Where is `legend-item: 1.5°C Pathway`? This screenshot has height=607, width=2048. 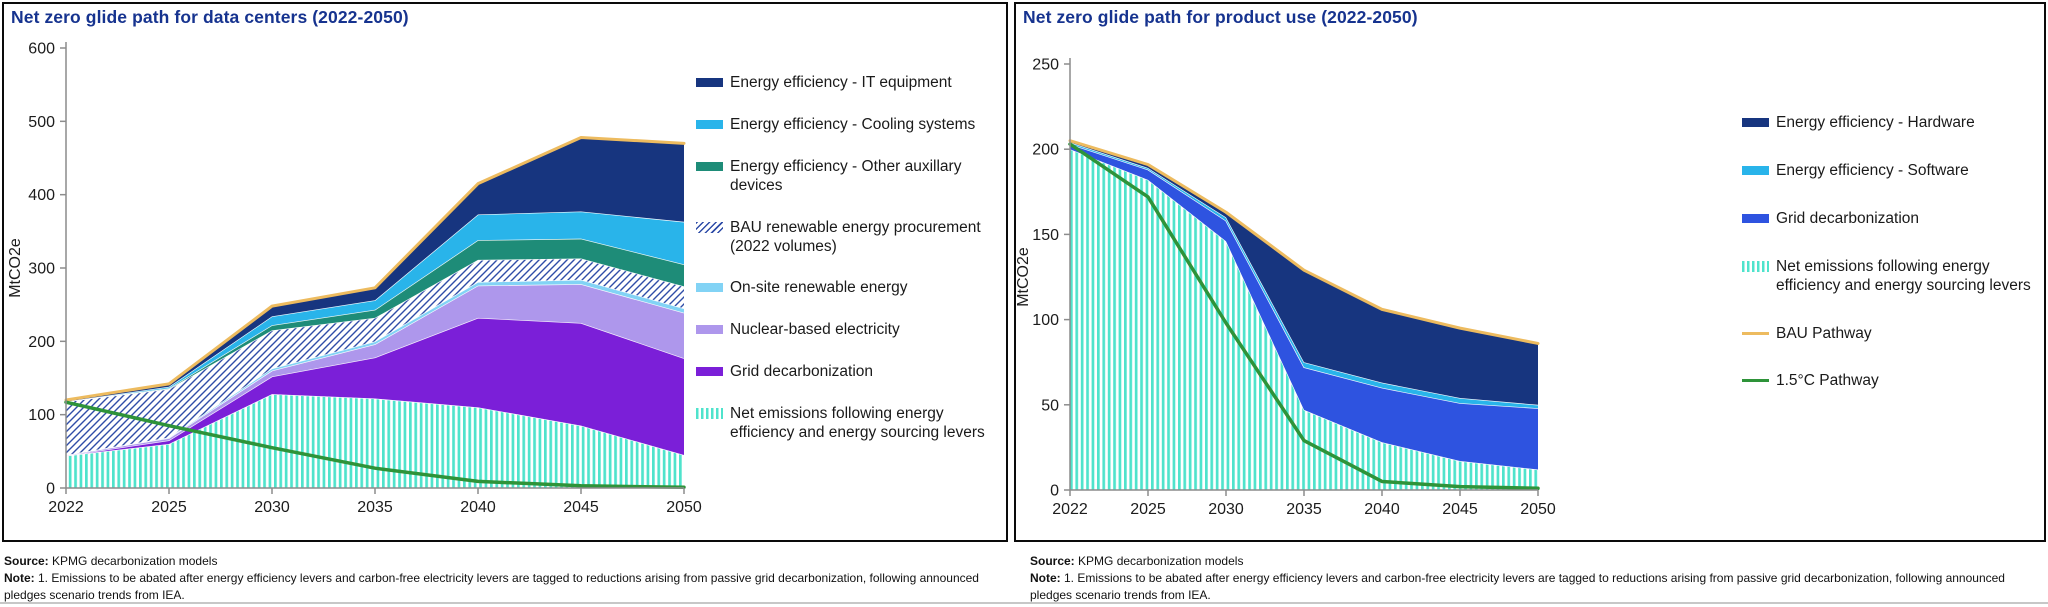
legend-item: 1.5°C Pathway is located at coordinates (1892, 381).